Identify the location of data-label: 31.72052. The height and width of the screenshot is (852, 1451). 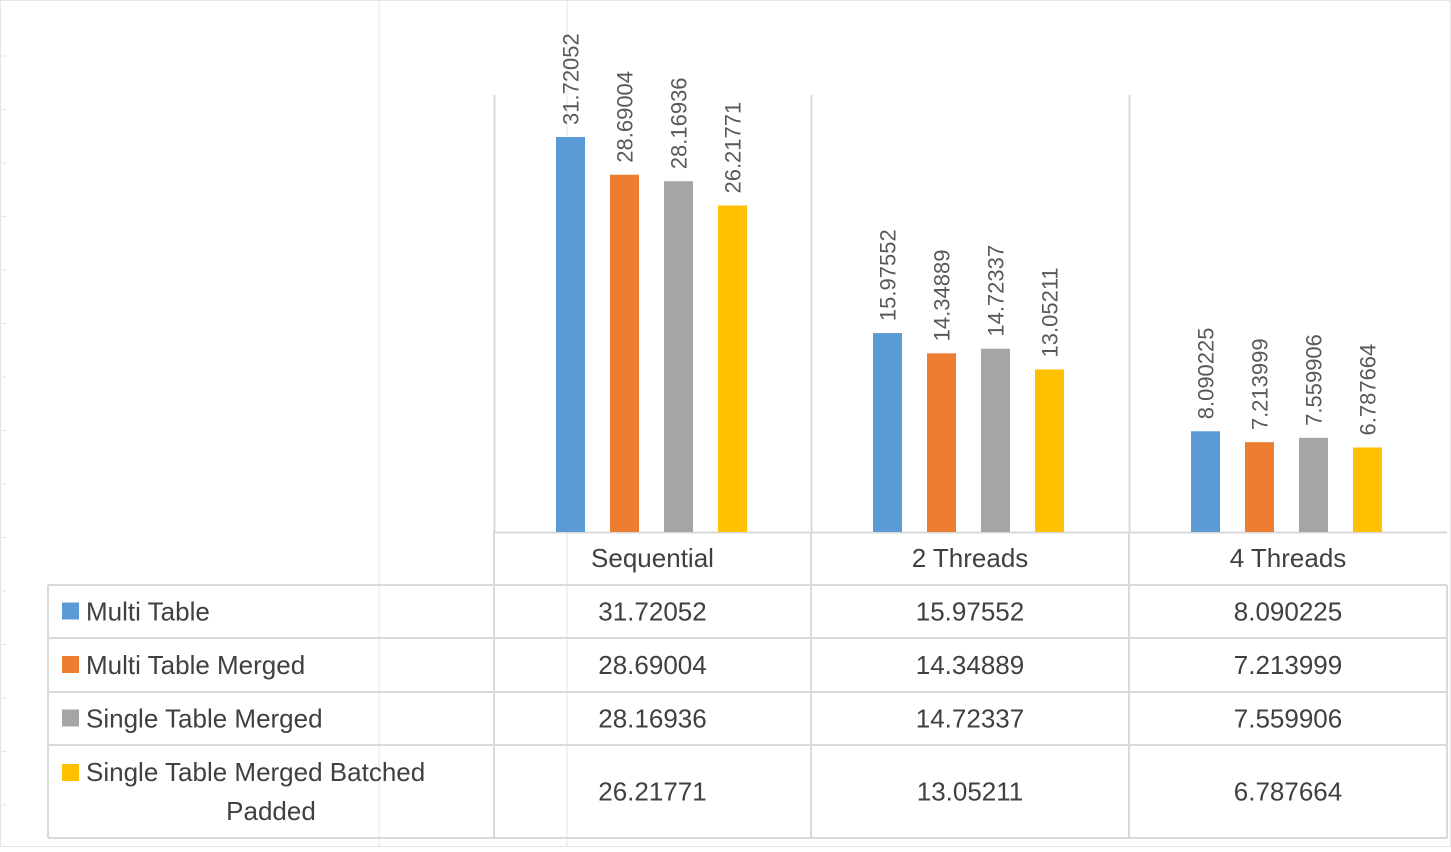
(571, 79).